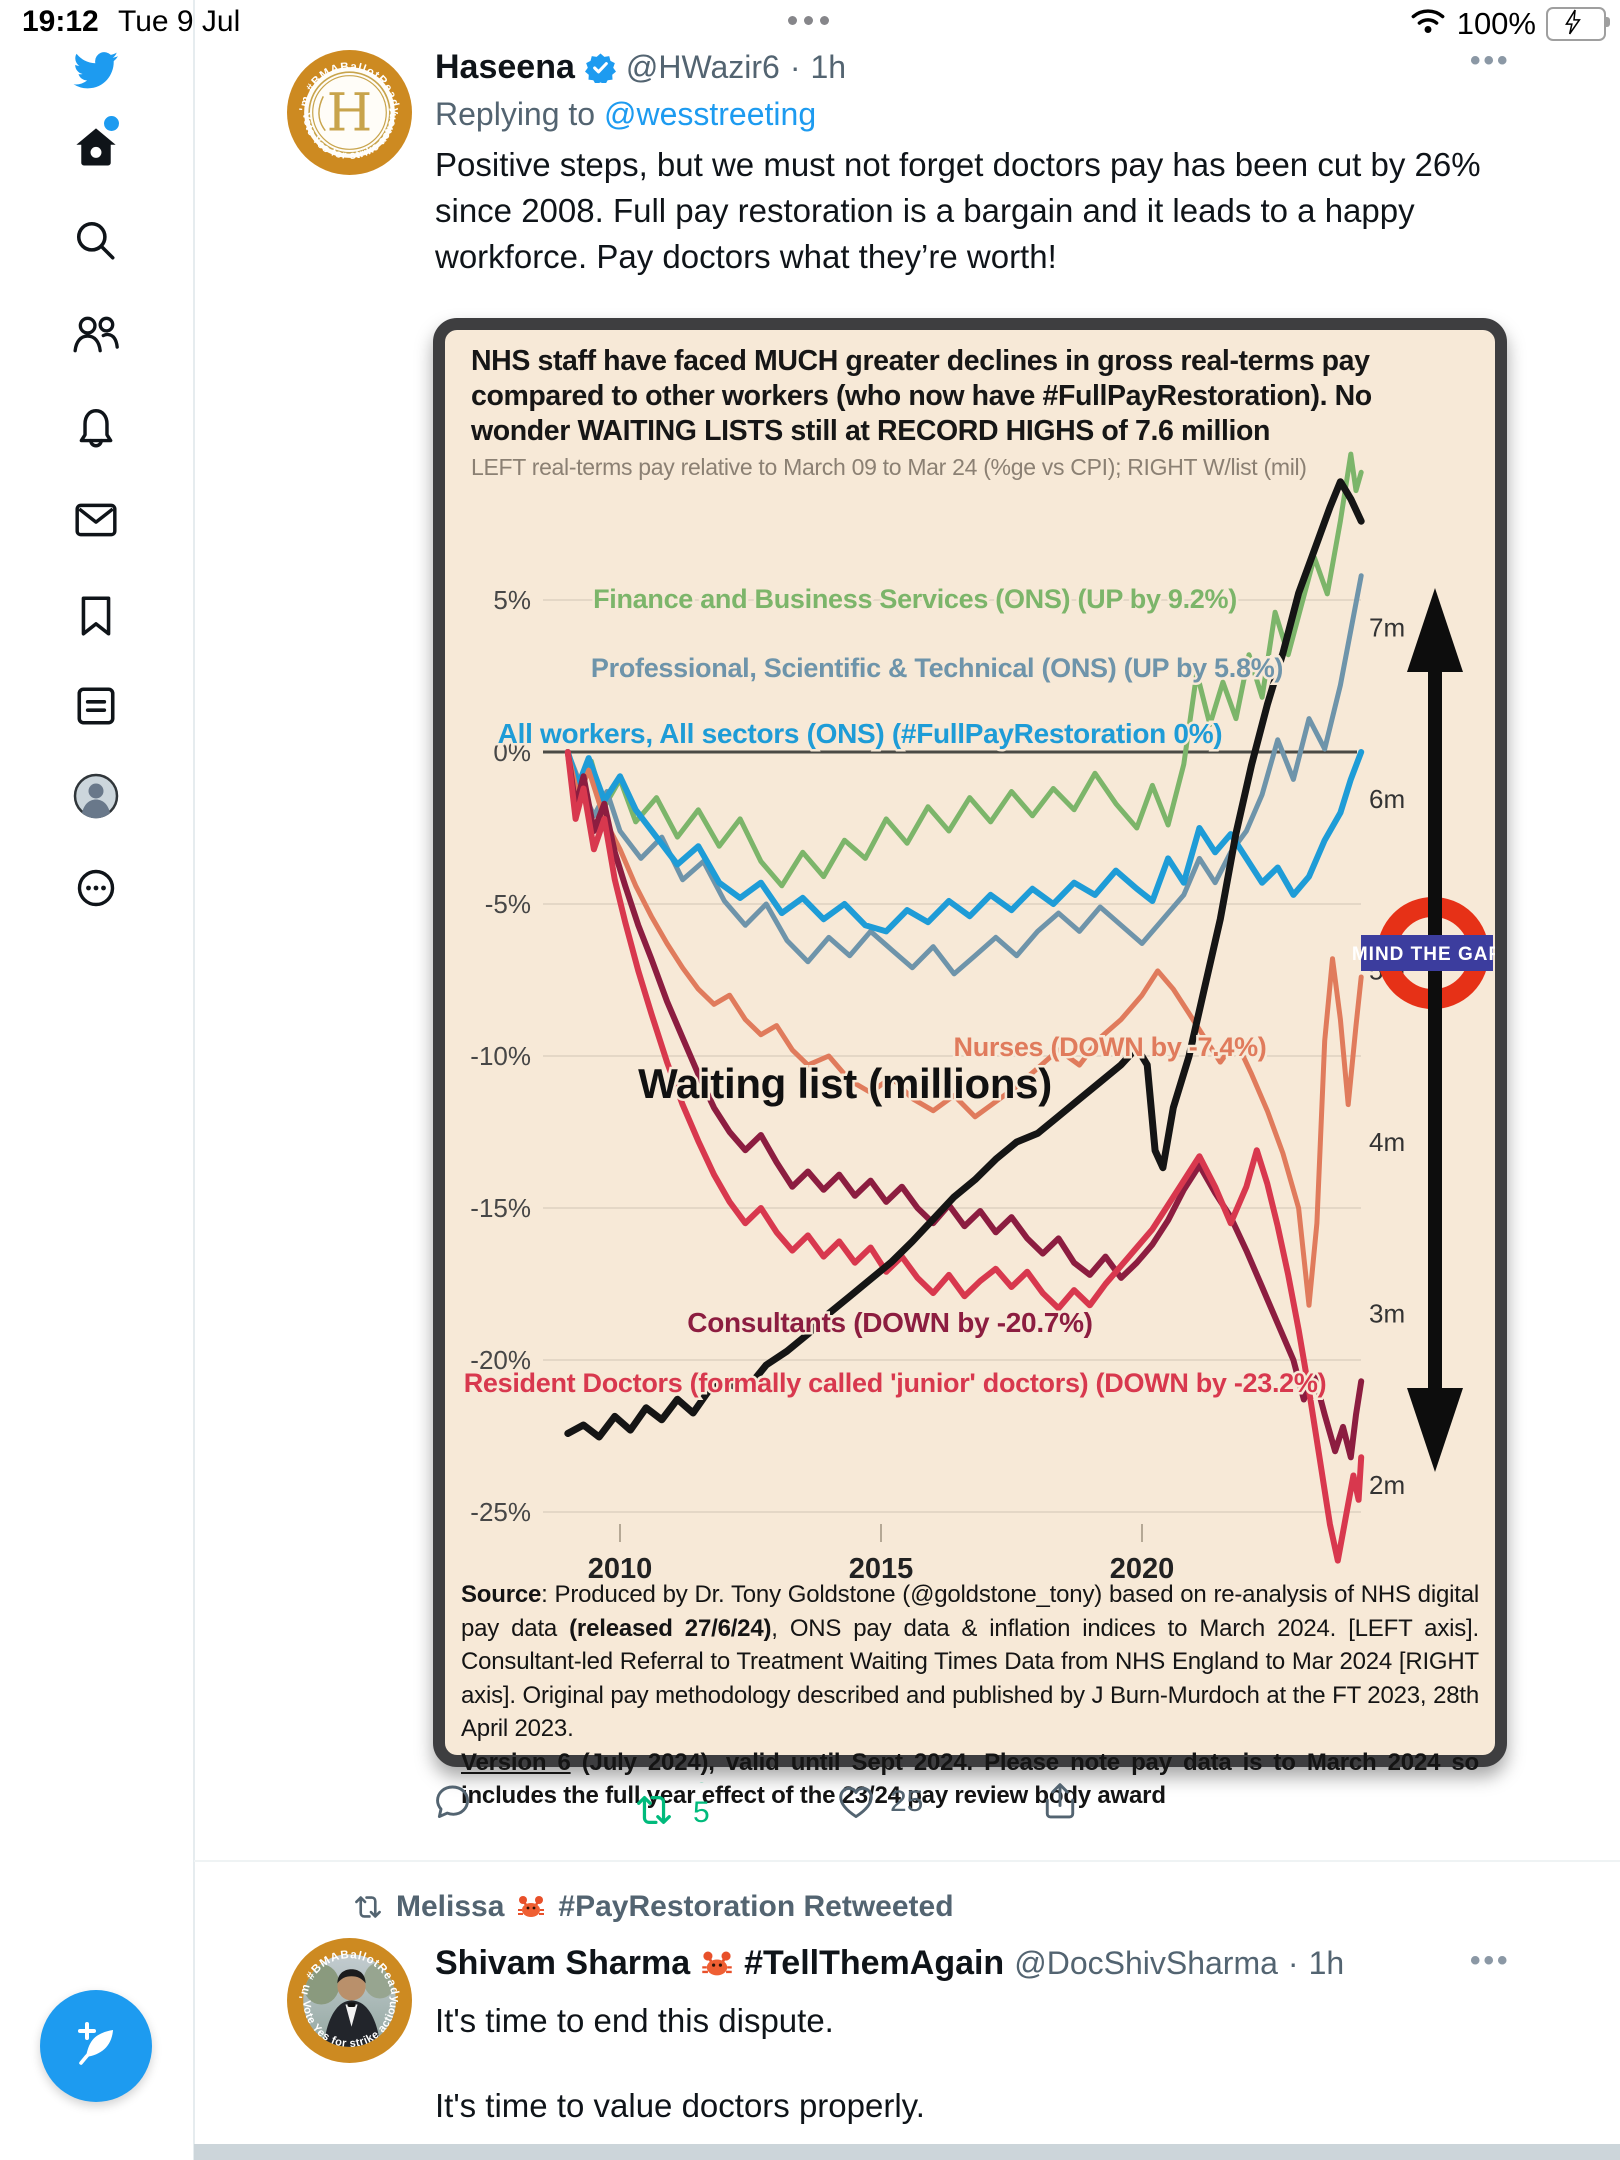 This screenshot has height=2160, width=1620. Describe the element at coordinates (1490, 1960) in the screenshot. I see `tweet2-more-button: •••` at that location.